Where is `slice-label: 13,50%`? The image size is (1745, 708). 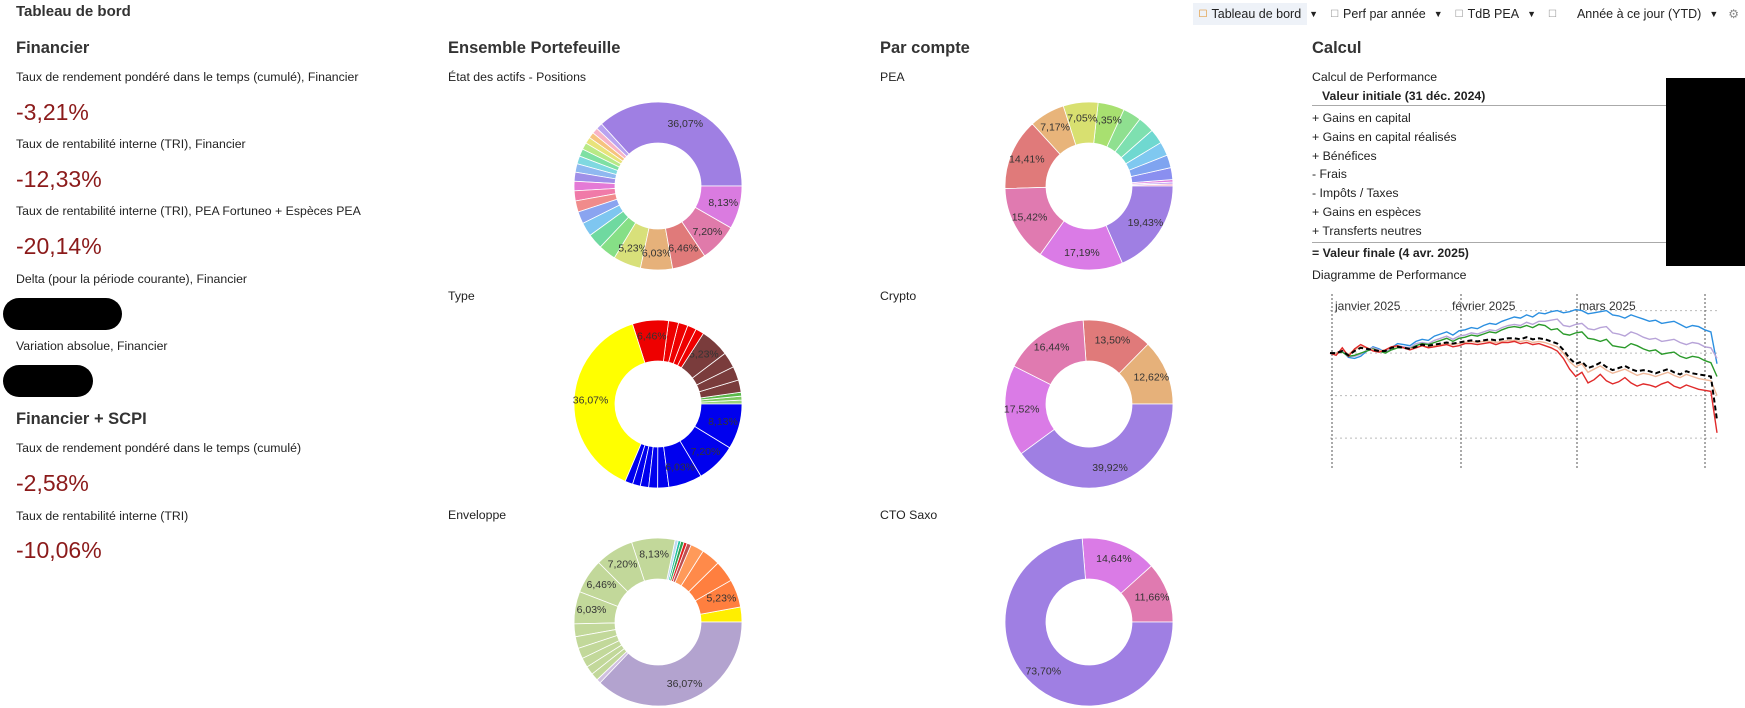 slice-label: 13,50% is located at coordinates (1113, 340).